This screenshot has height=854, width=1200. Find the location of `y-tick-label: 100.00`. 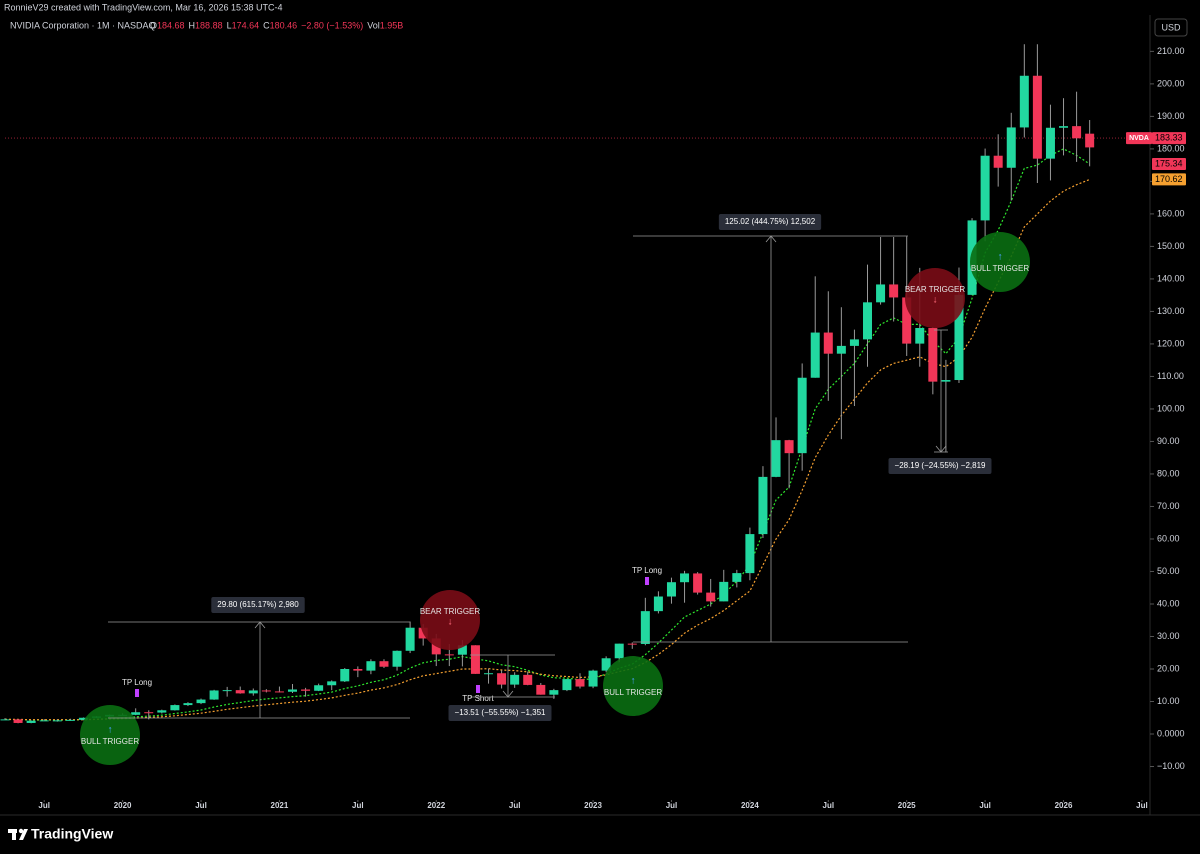

y-tick-label: 100.00 is located at coordinates (1171, 408).